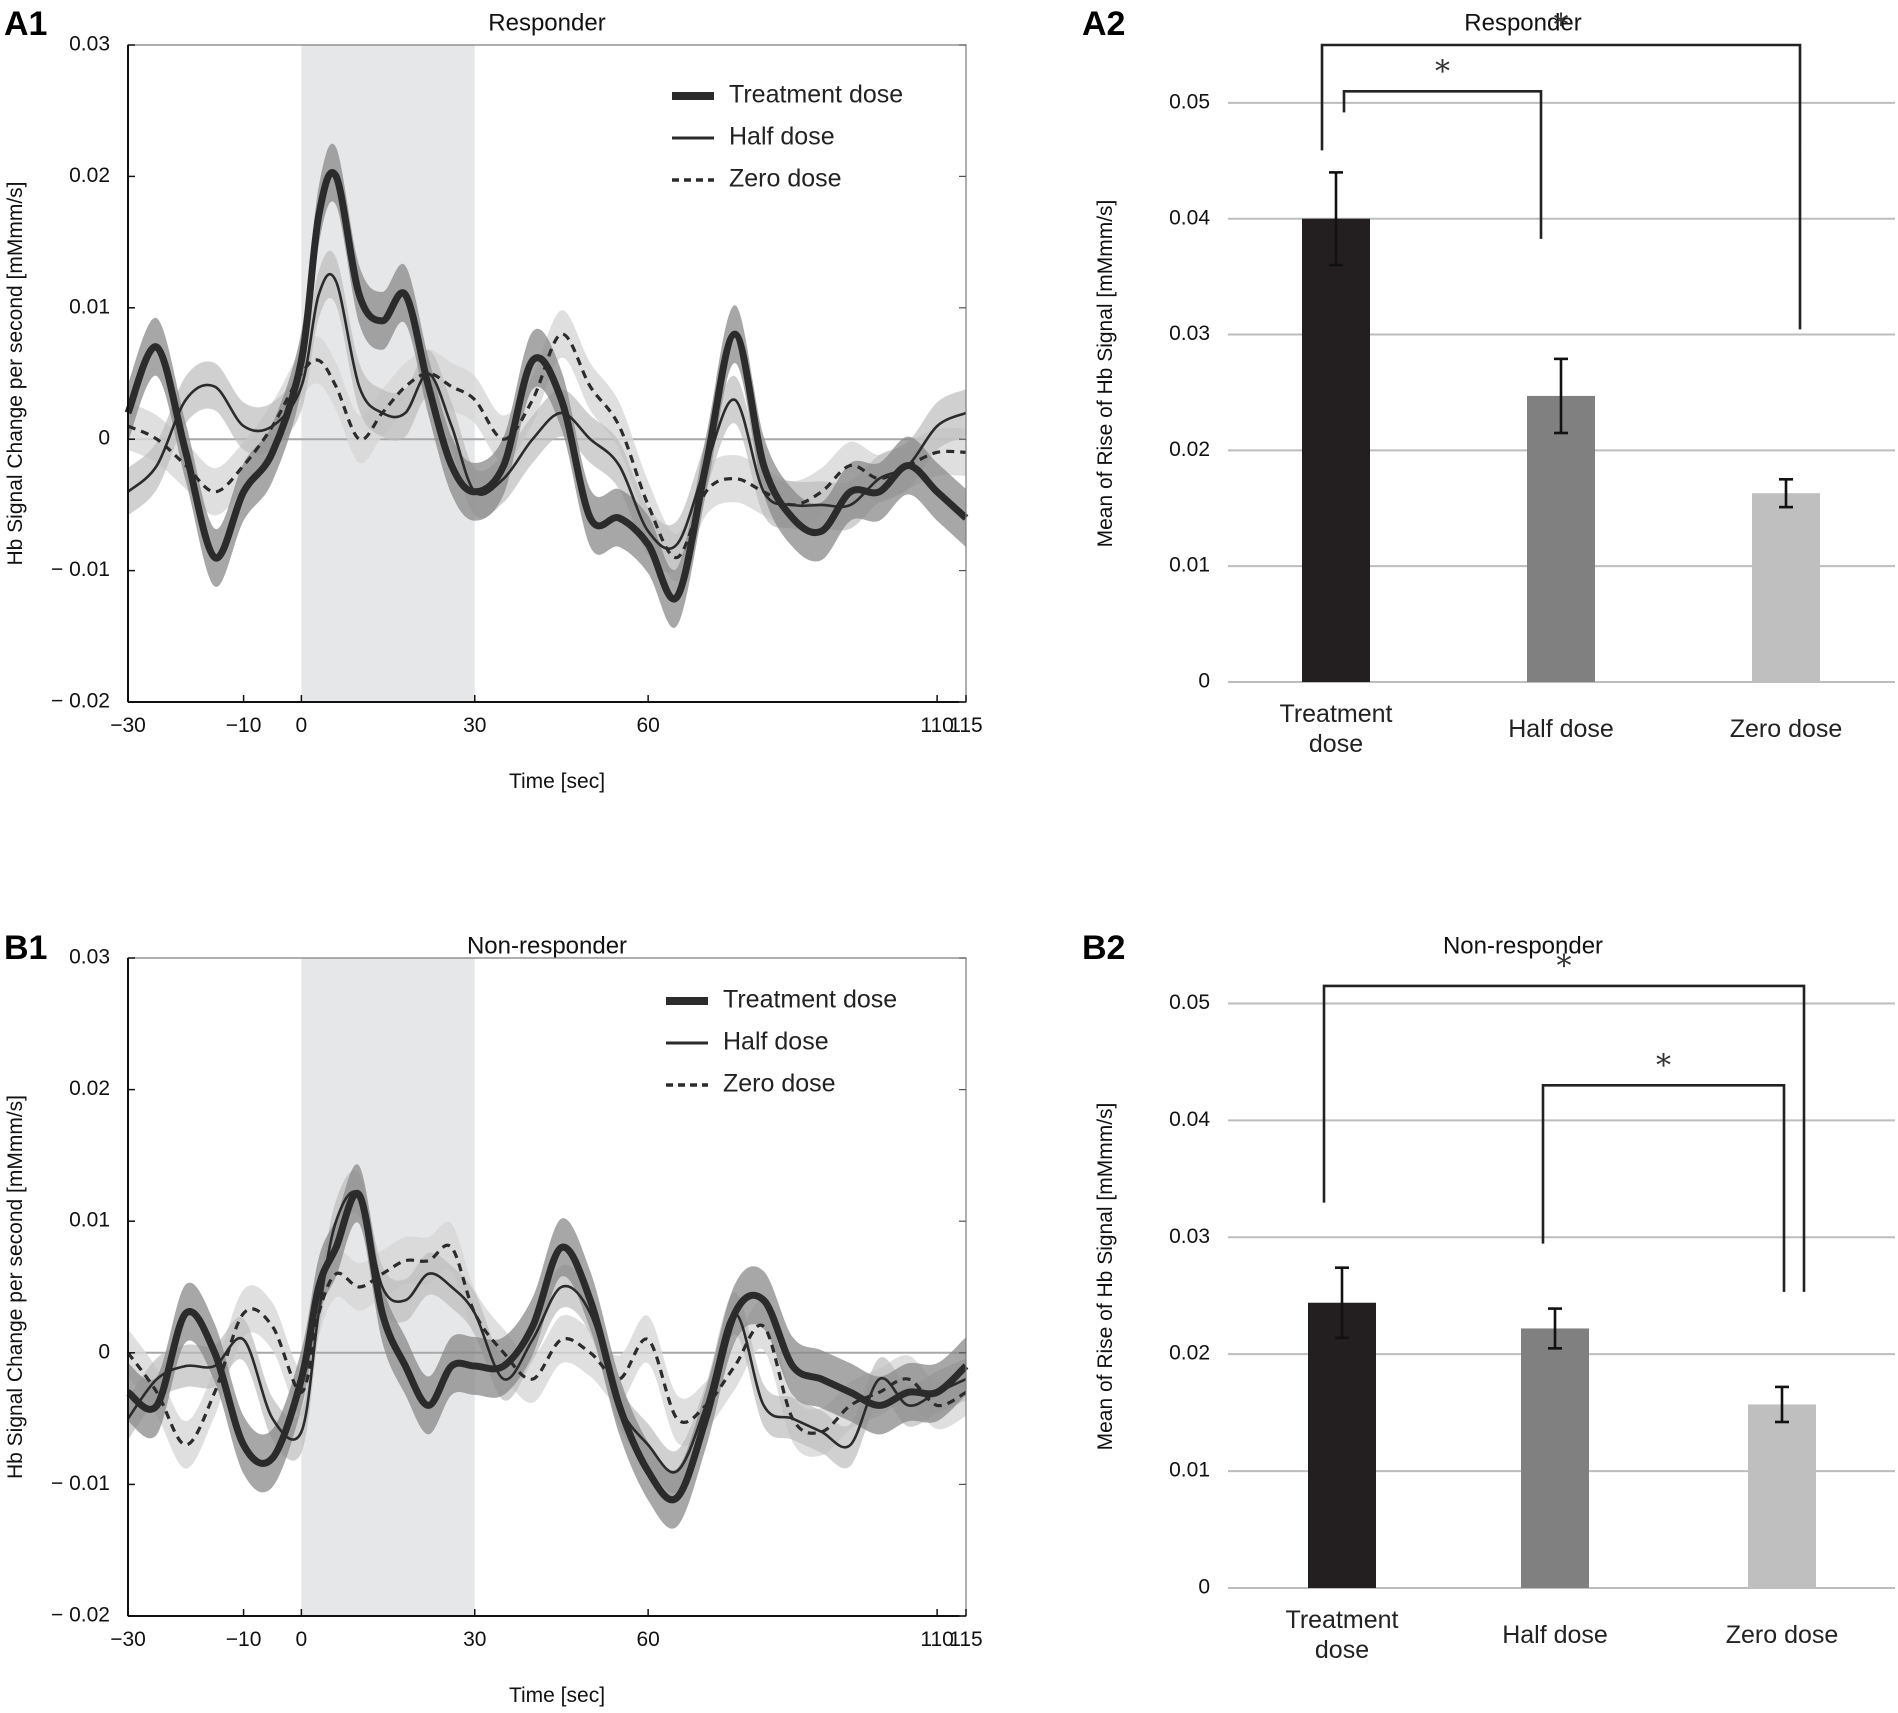 This screenshot has width=1898, height=1713. Describe the element at coordinates (779, 1084) in the screenshot. I see `legend-label-zero-dose: Zero dose` at that location.